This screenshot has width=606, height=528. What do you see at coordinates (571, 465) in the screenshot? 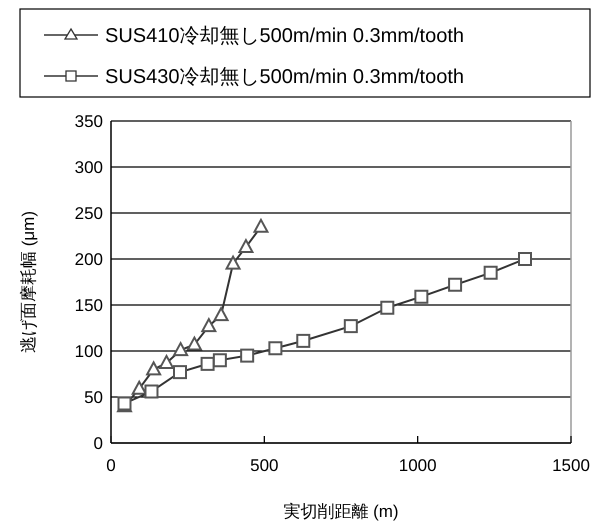
I see `x-tick-label: 1500` at bounding box center [571, 465].